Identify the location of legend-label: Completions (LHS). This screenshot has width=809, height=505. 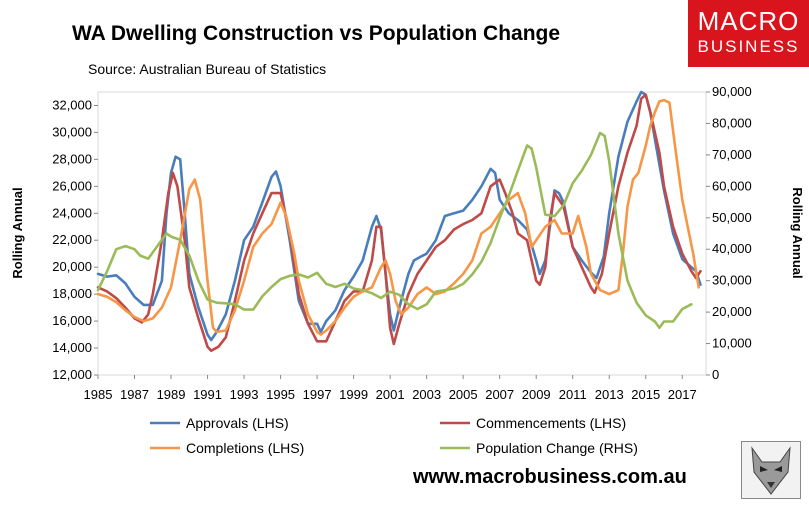
(245, 448).